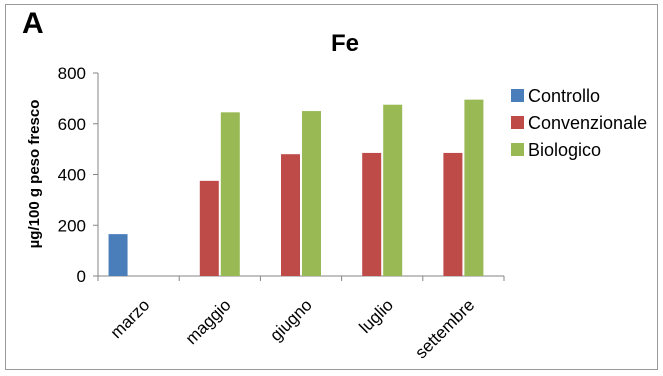  What do you see at coordinates (444, 328) in the screenshot?
I see `x-tick-label: settembre` at bounding box center [444, 328].